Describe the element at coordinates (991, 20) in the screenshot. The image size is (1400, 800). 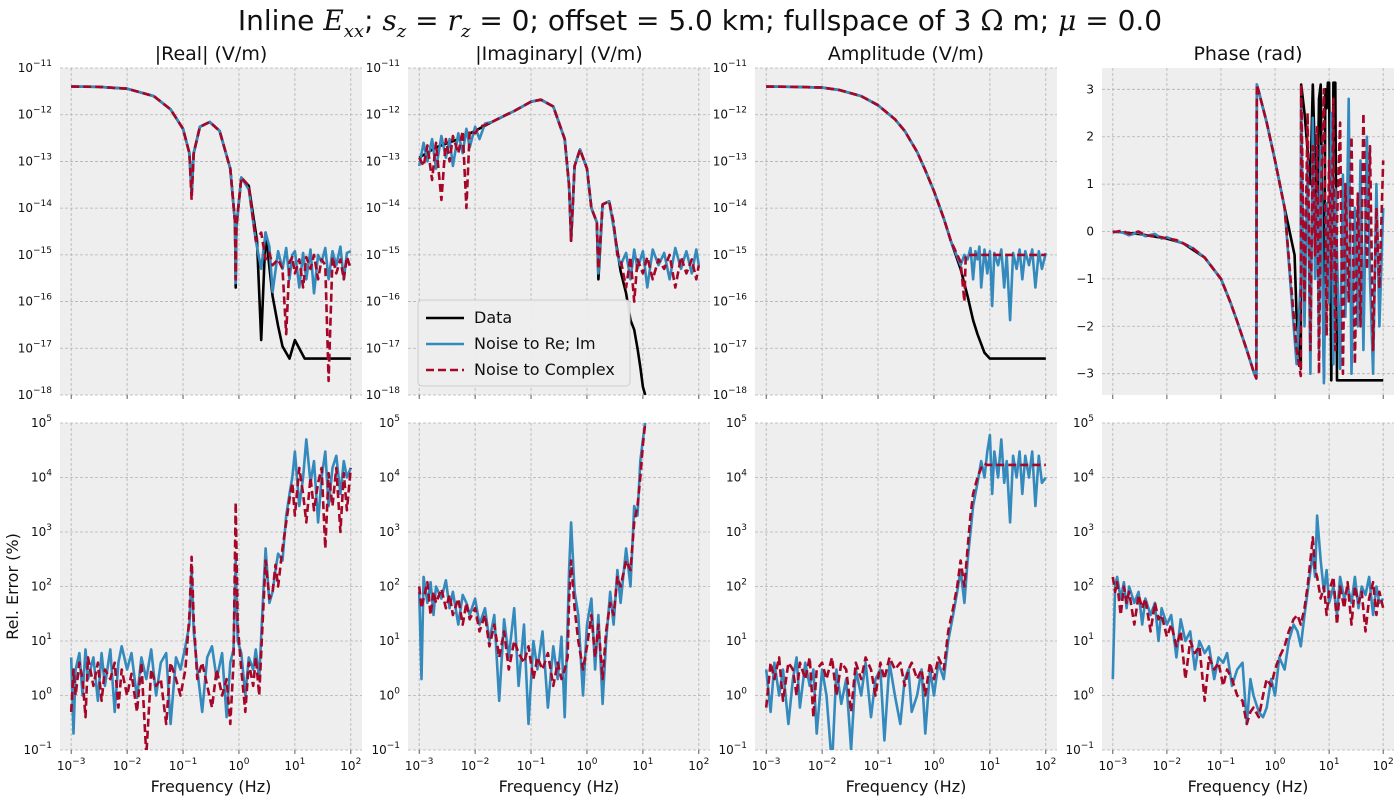
I see `title-part: Ω` at that location.